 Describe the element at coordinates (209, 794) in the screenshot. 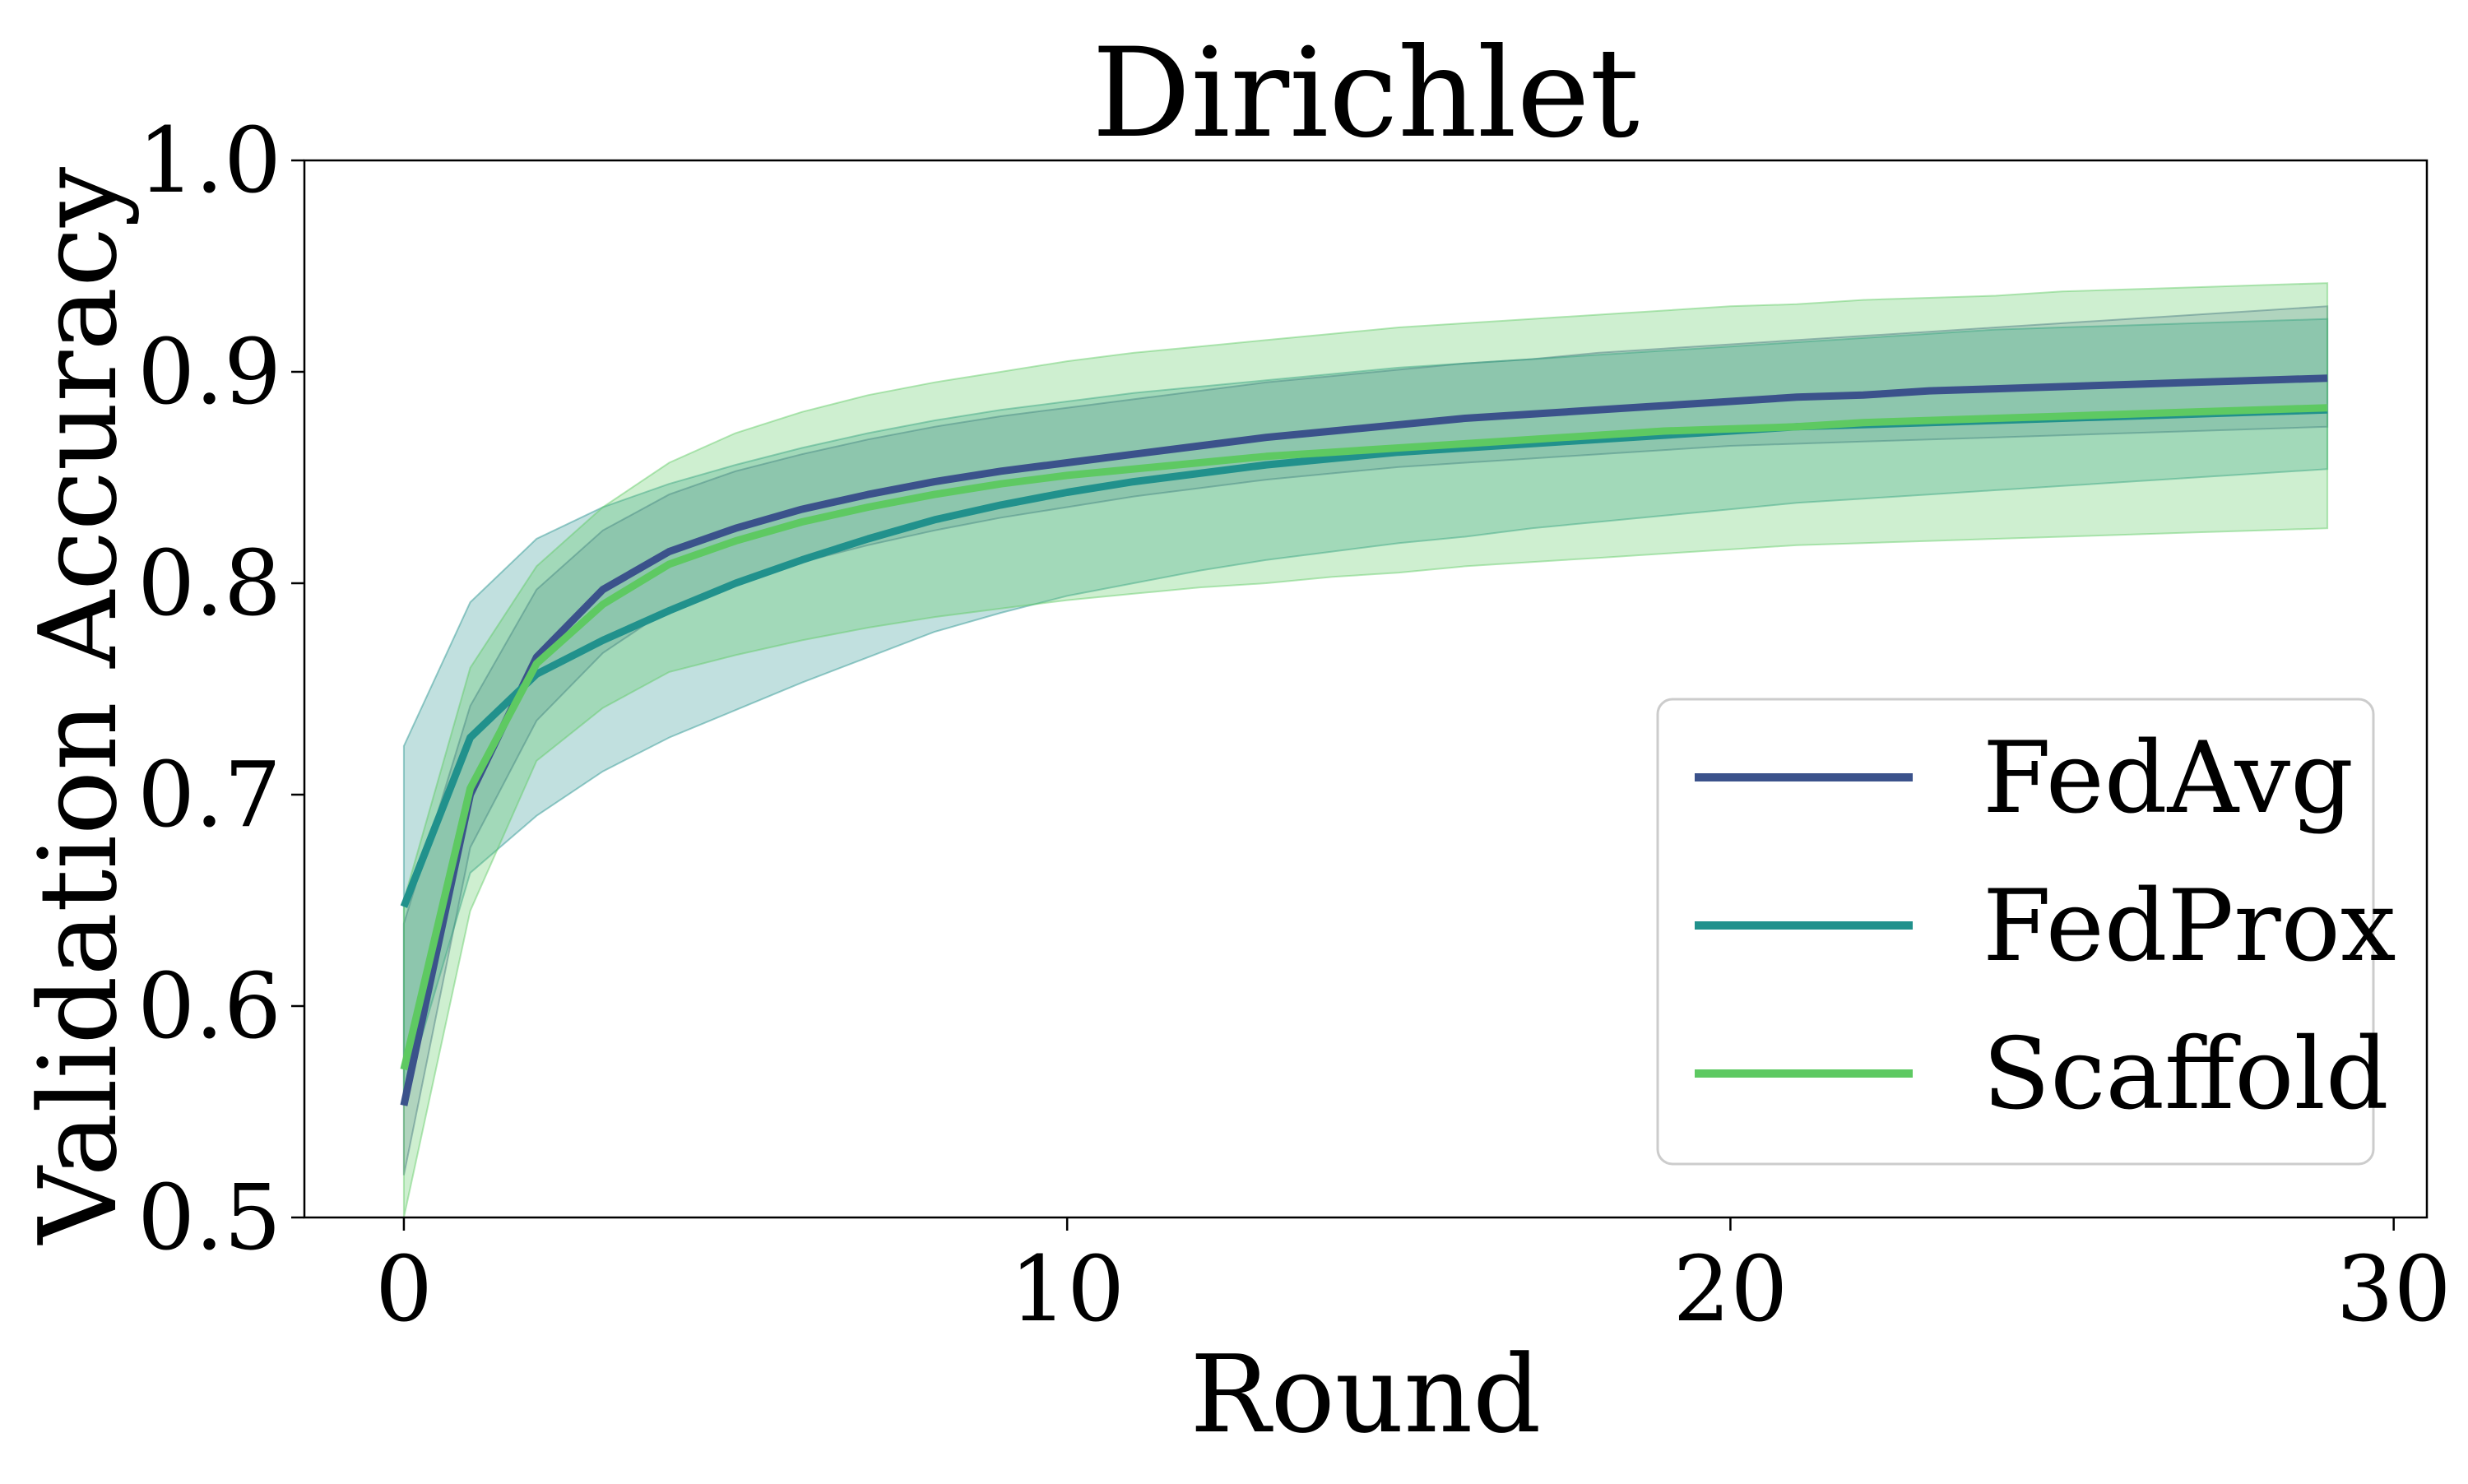

I see `y-tick-label: 0.7` at that location.